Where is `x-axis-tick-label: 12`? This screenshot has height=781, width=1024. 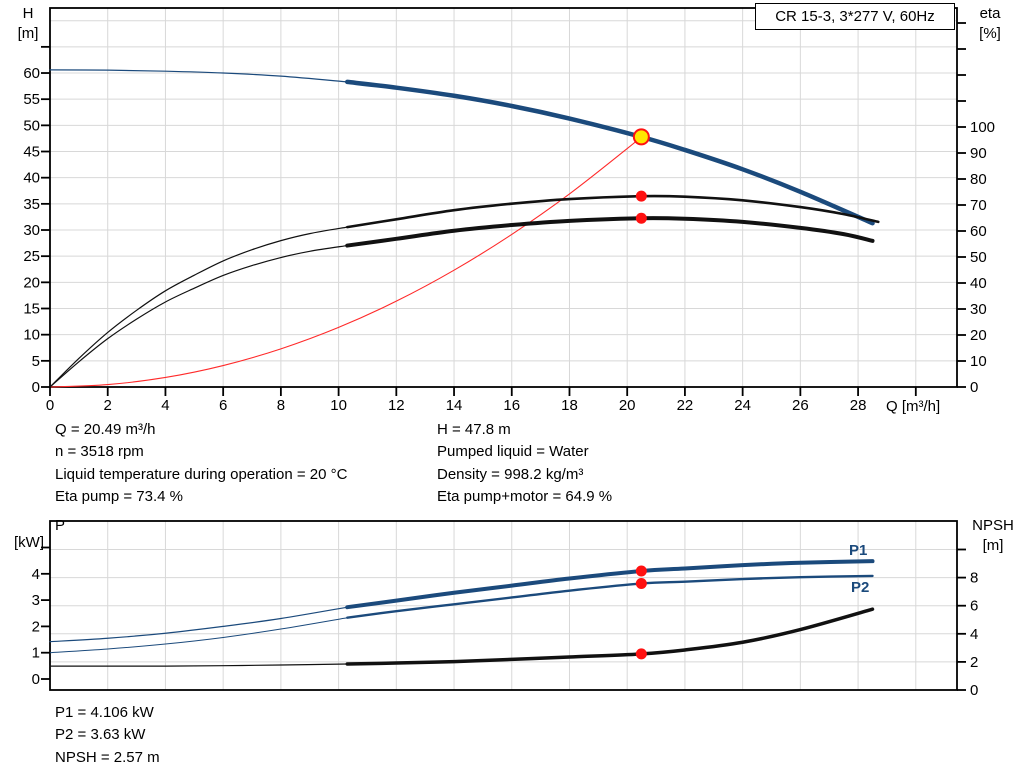 x-axis-tick-label: 12 is located at coordinates (396, 405).